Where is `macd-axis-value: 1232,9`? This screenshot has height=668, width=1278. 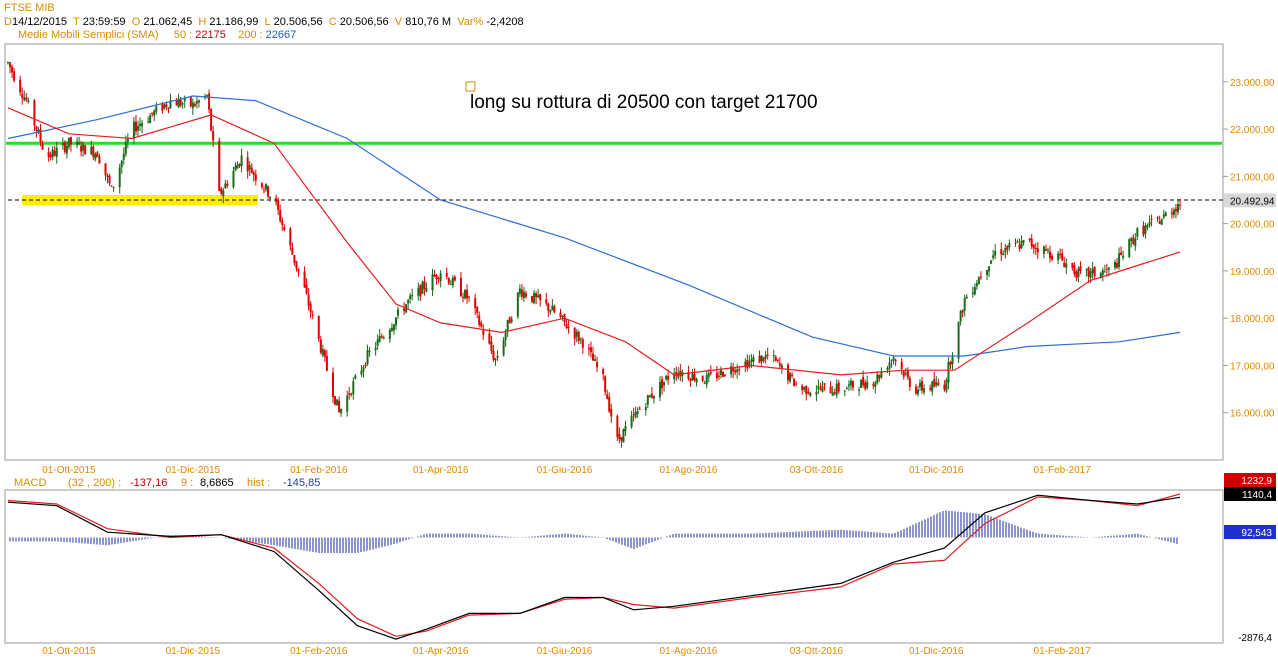
macd-axis-value: 1232,9 is located at coordinates (1256, 481).